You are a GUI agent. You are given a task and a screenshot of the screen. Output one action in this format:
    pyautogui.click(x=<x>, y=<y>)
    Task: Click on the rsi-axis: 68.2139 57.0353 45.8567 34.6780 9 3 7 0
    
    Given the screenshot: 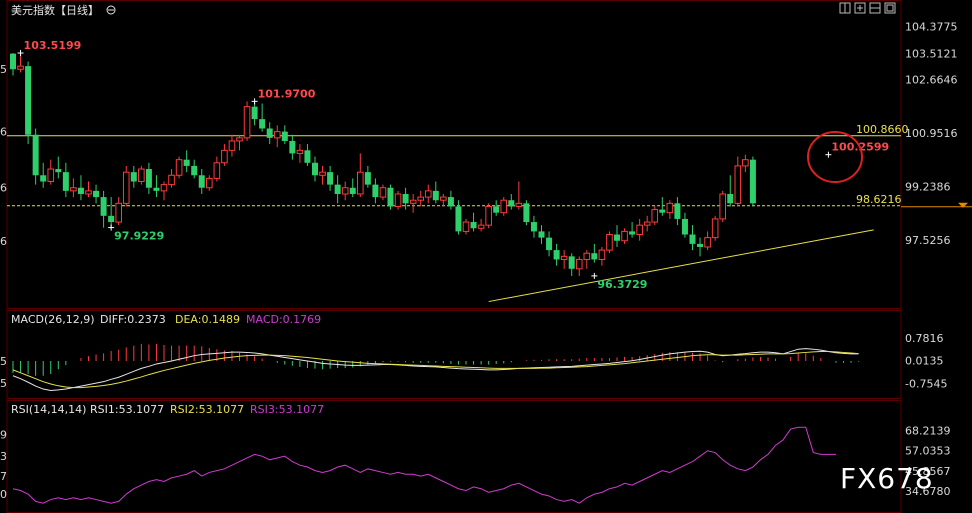 What is the action you would take?
    pyautogui.click(x=475, y=462)
    